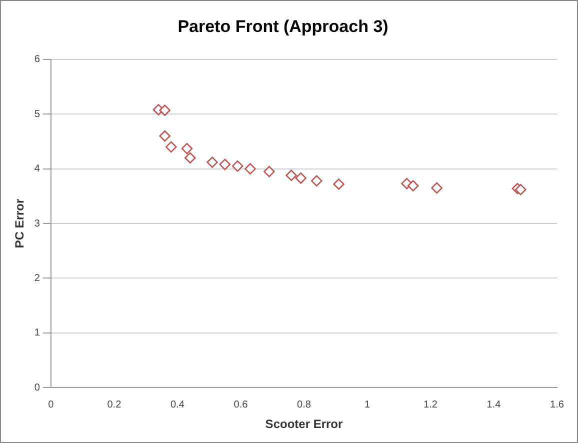 The width and height of the screenshot is (578, 443). Describe the element at coordinates (37, 60) in the screenshot. I see `y-tick-label: 6` at that location.